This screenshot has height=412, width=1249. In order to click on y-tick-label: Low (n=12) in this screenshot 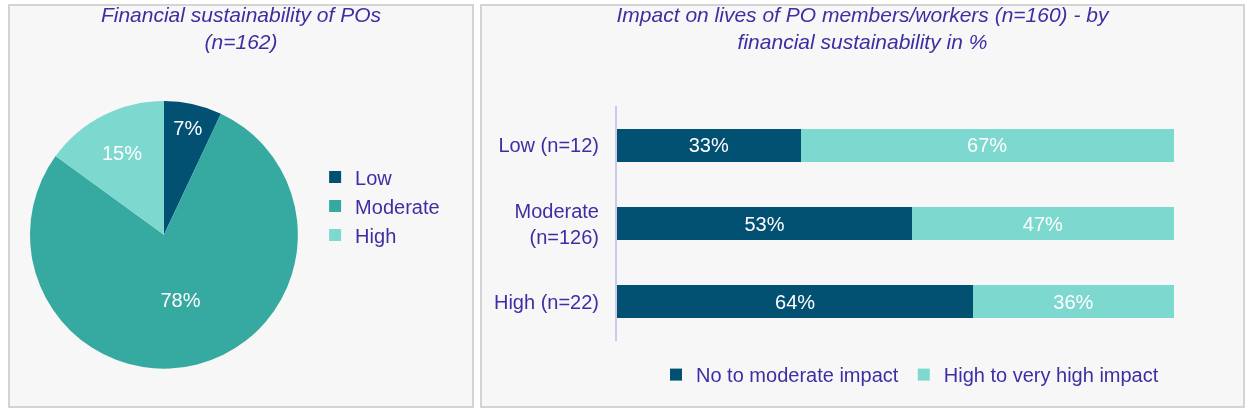, I will do `click(548, 145)`.